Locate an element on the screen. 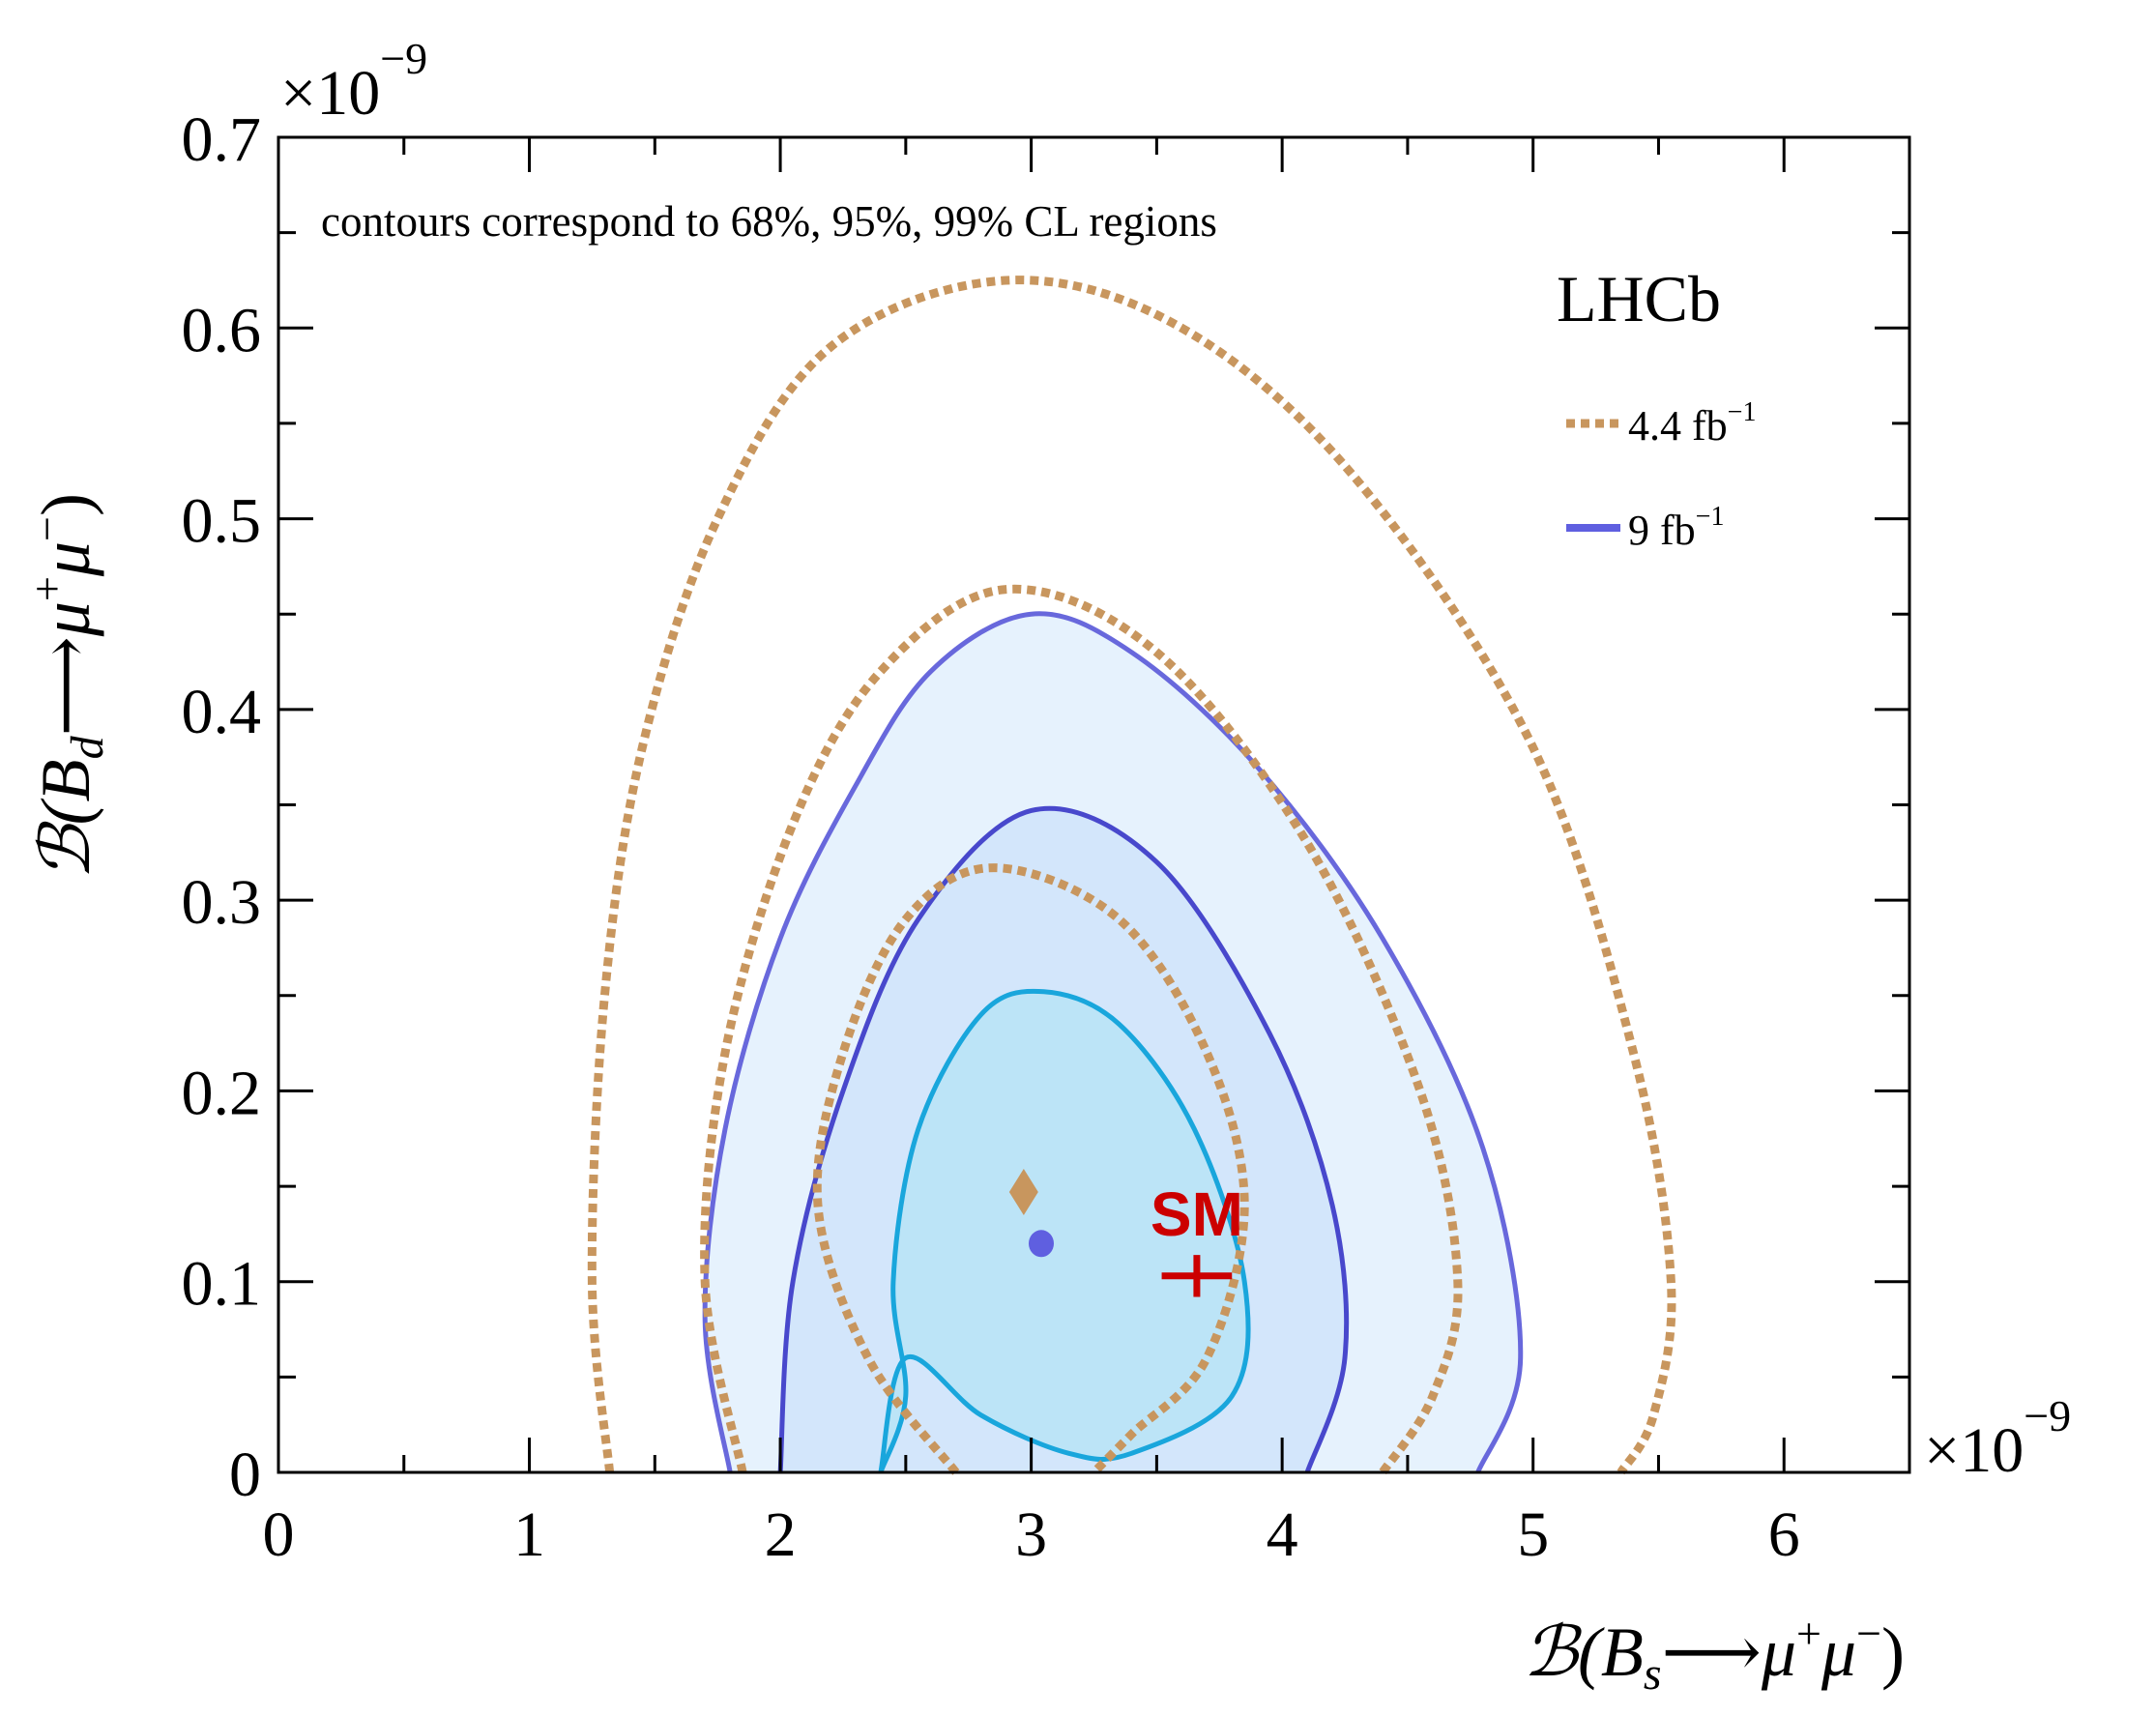 This screenshot has width=2156, height=1716. legend-label-9: 9 fb−1 is located at coordinates (1676, 528).